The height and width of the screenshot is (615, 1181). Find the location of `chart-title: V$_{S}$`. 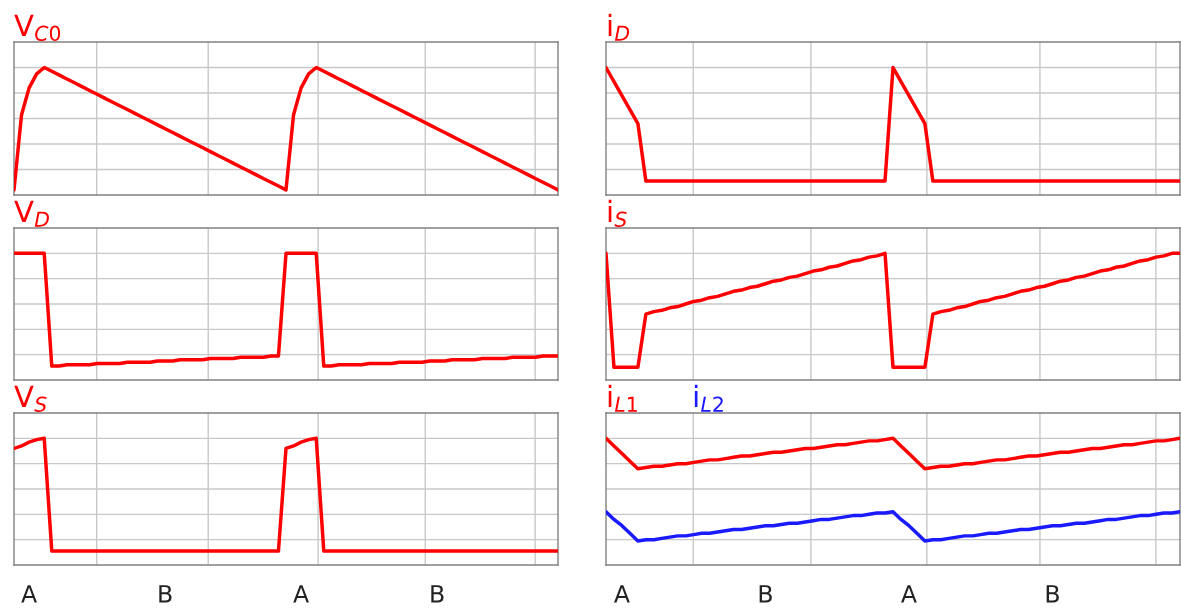

chart-title: V$_{S}$ is located at coordinates (30, 398).